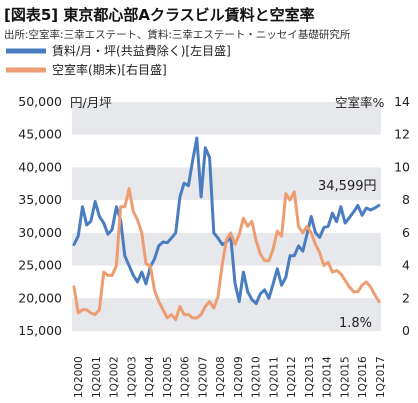 This screenshot has width=418, height=403. What do you see at coordinates (239, 377) in the screenshot?
I see `x-axis-tick-label: 1Q2009` at bounding box center [239, 377].